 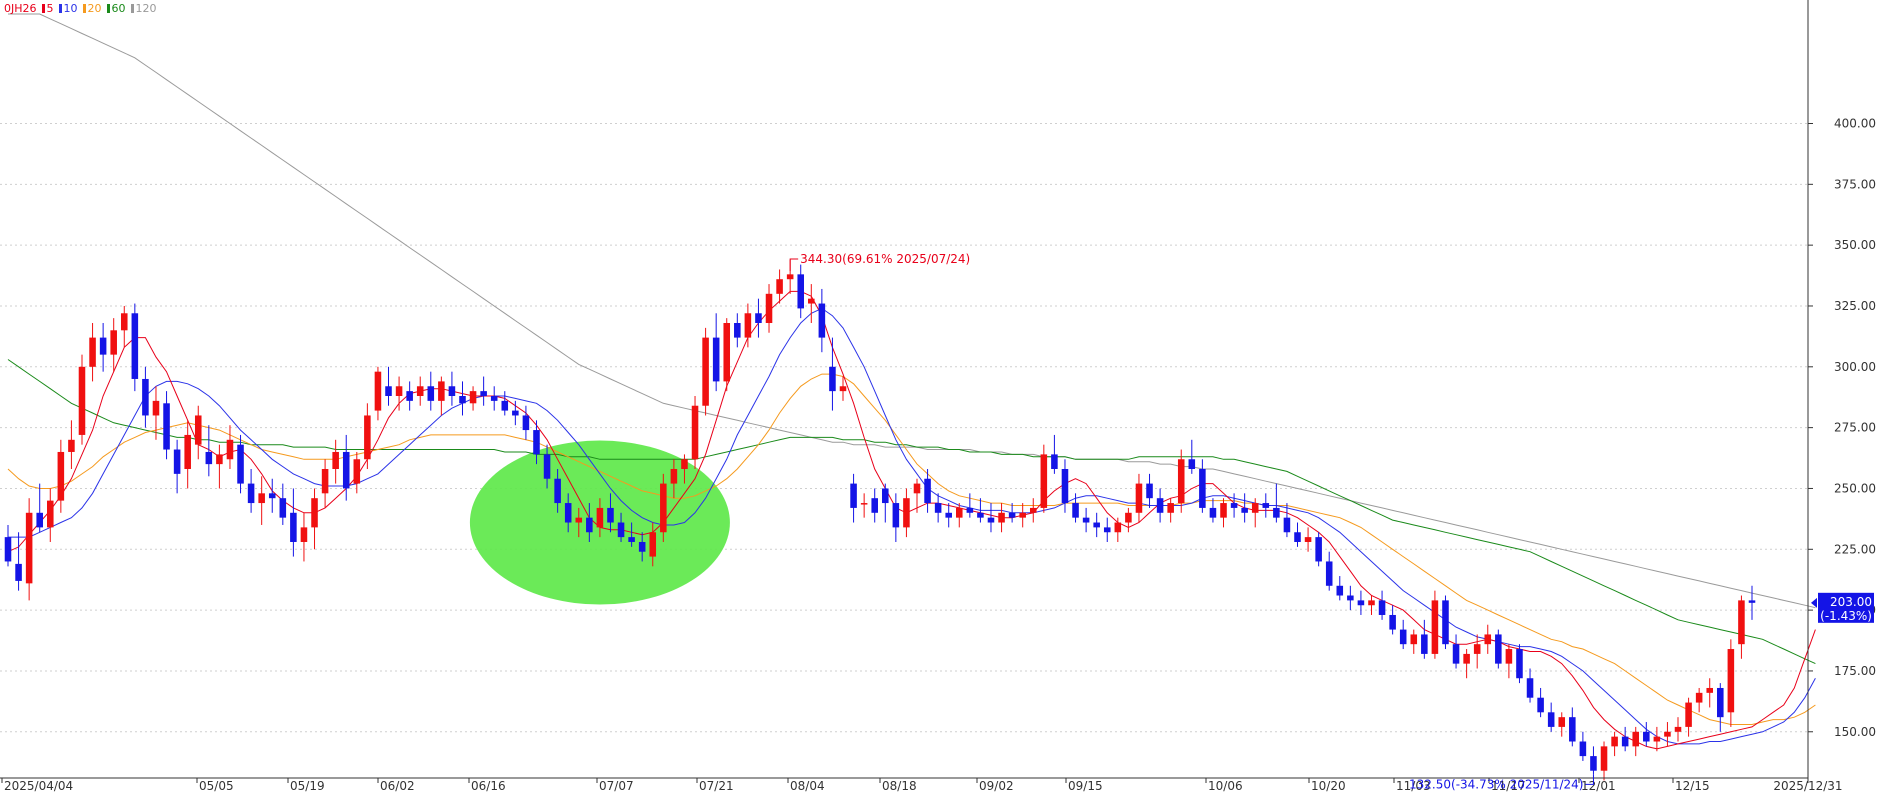 I want to click on last-price-box, so click(x=1846, y=607).